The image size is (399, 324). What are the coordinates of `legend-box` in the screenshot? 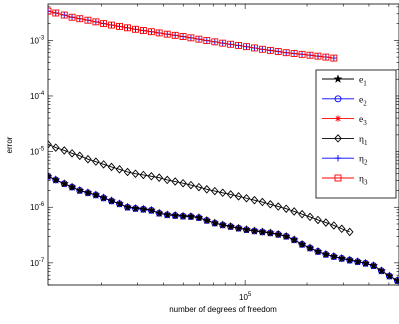 It's located at (356, 134).